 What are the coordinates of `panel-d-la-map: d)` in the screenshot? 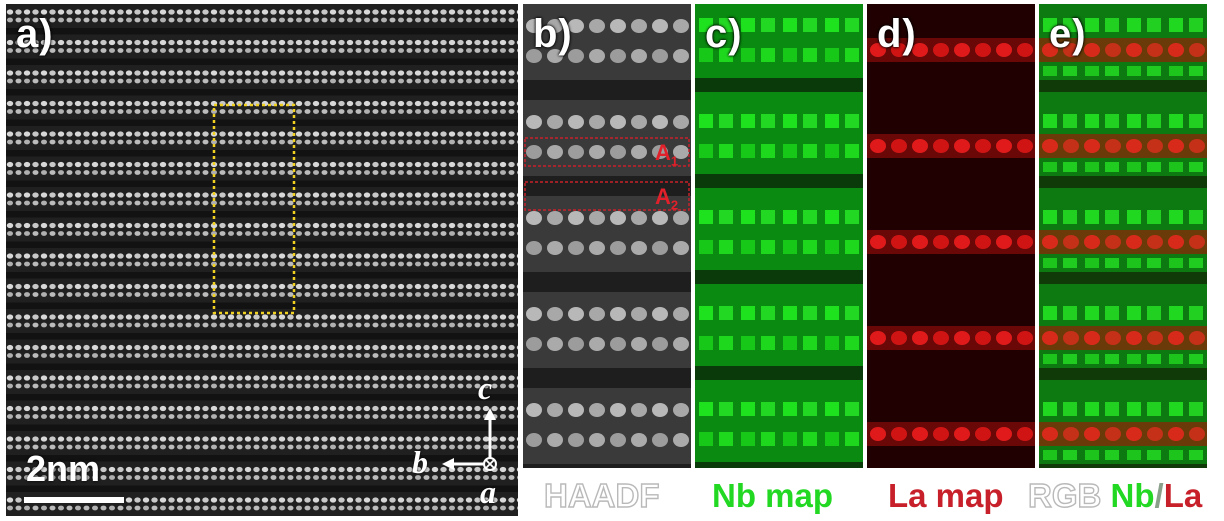 It's located at (951, 236).